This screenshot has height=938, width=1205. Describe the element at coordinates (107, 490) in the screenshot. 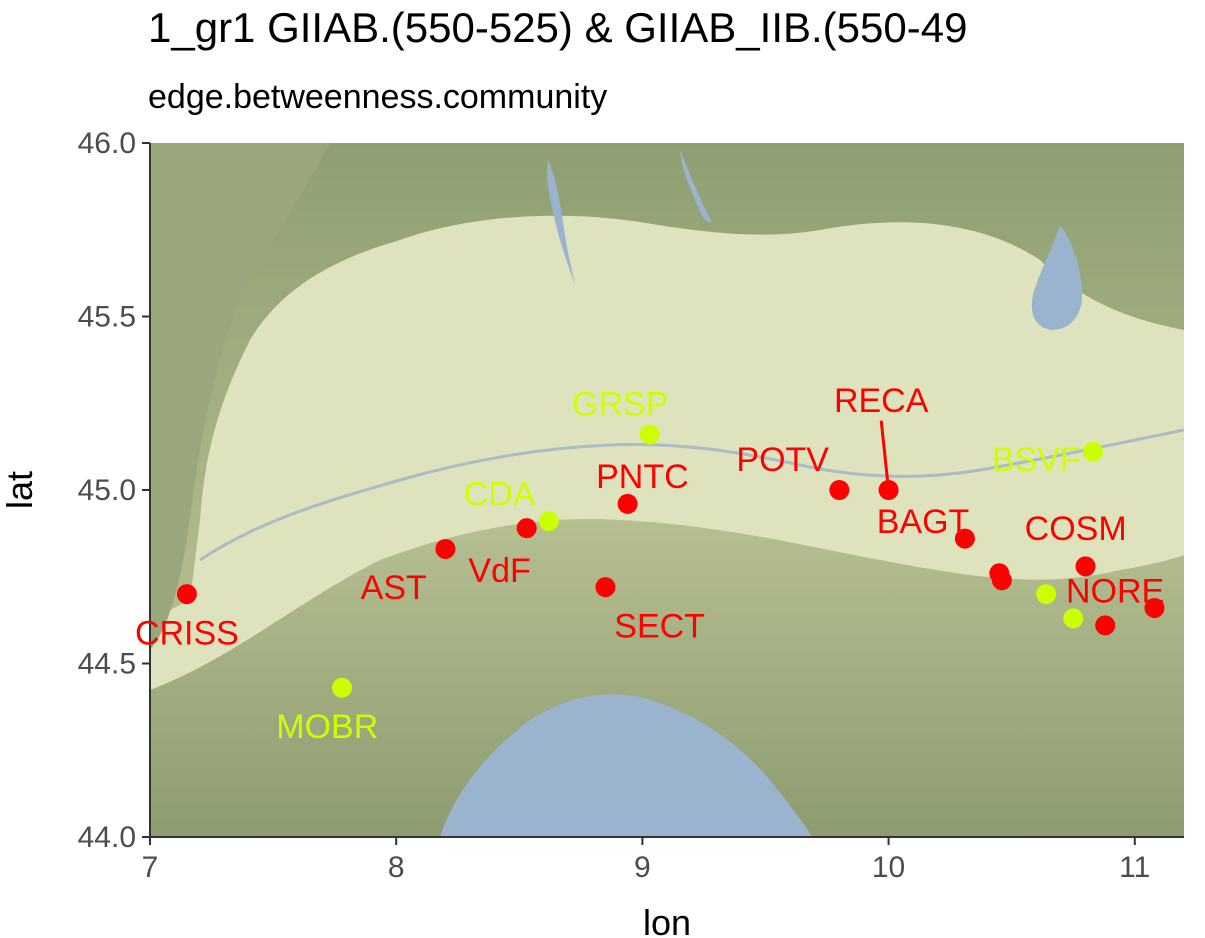

I see `y-tick-label: 45.0` at that location.